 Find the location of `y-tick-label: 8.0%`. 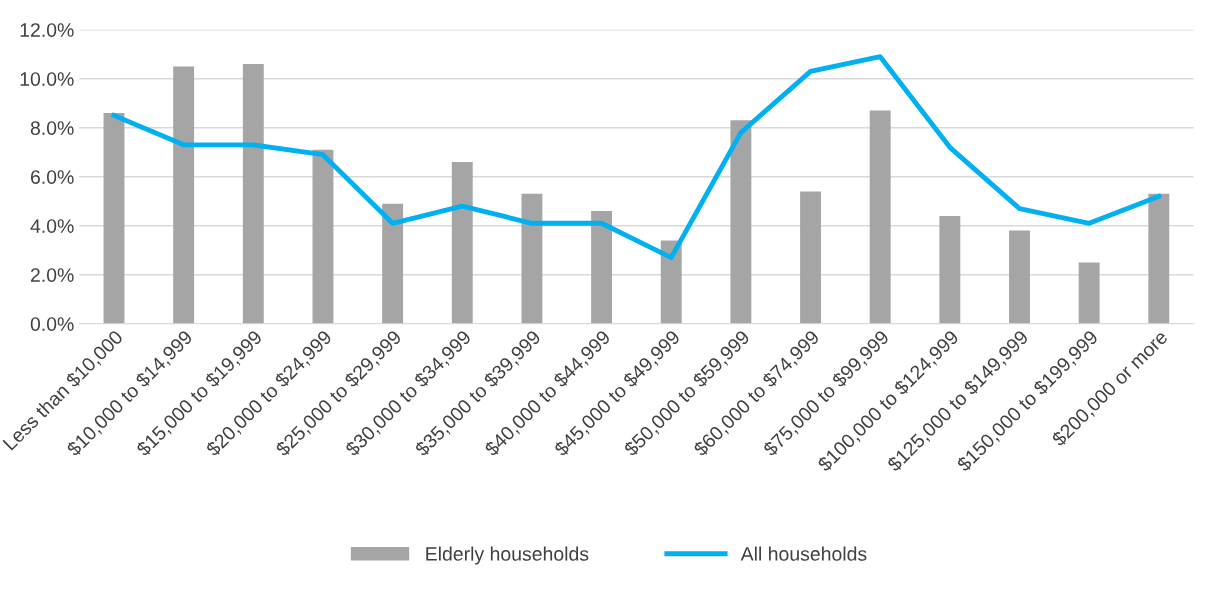

y-tick-label: 8.0% is located at coordinates (52, 128).